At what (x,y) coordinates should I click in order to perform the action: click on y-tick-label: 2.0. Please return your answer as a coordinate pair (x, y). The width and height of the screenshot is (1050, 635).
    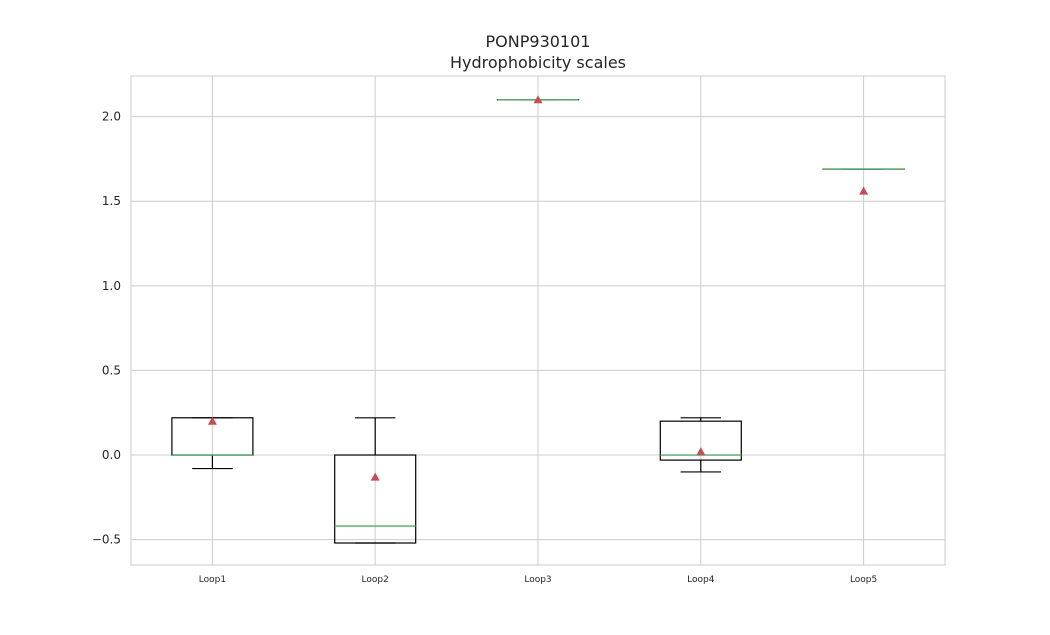
    Looking at the image, I should click on (111, 117).